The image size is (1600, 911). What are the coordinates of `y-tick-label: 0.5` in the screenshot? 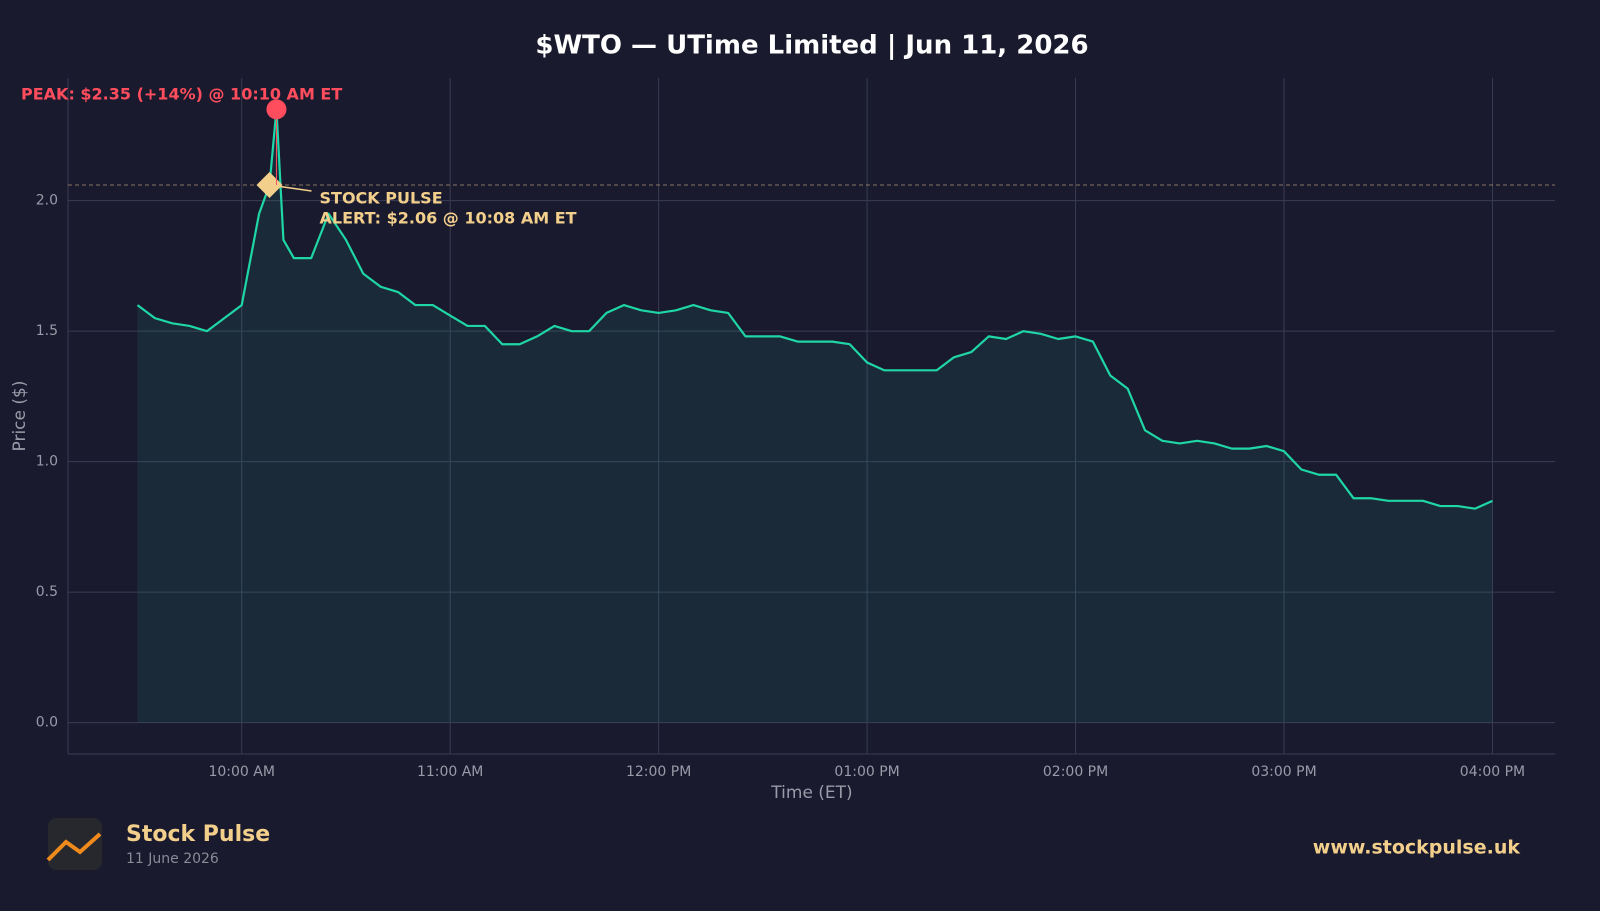 It's located at (47, 592).